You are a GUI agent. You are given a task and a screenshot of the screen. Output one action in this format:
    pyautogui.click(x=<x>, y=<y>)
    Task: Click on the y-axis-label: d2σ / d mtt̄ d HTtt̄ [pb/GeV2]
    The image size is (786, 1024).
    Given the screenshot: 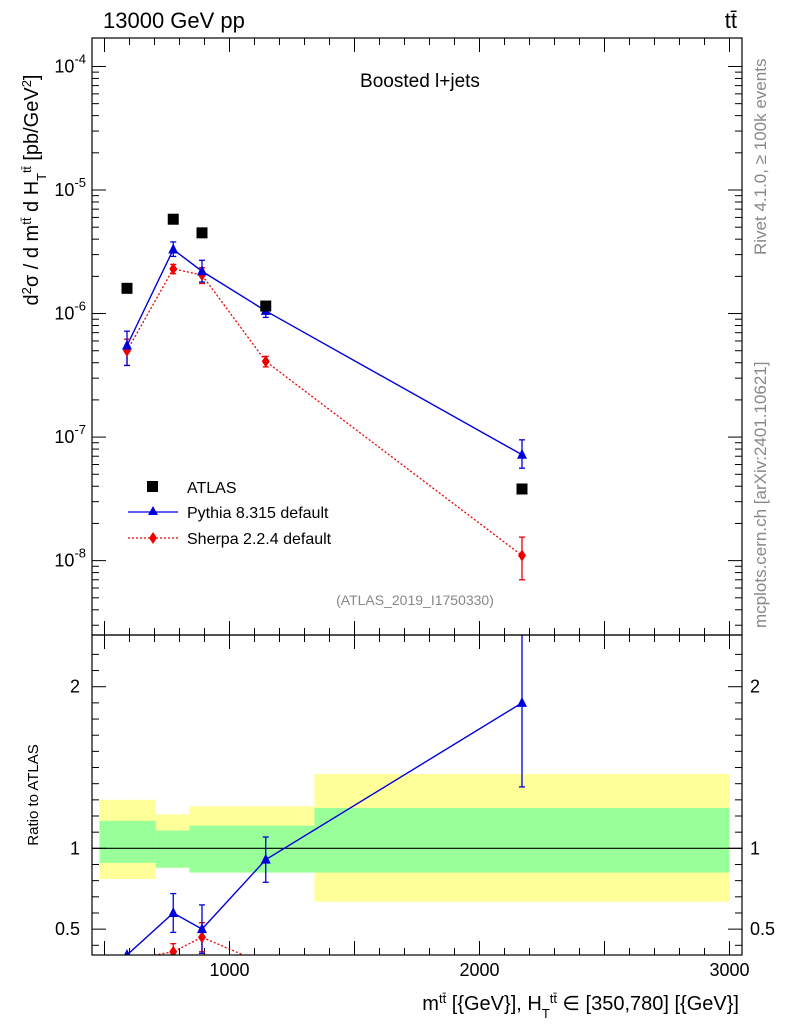 What is the action you would take?
    pyautogui.click(x=34, y=190)
    